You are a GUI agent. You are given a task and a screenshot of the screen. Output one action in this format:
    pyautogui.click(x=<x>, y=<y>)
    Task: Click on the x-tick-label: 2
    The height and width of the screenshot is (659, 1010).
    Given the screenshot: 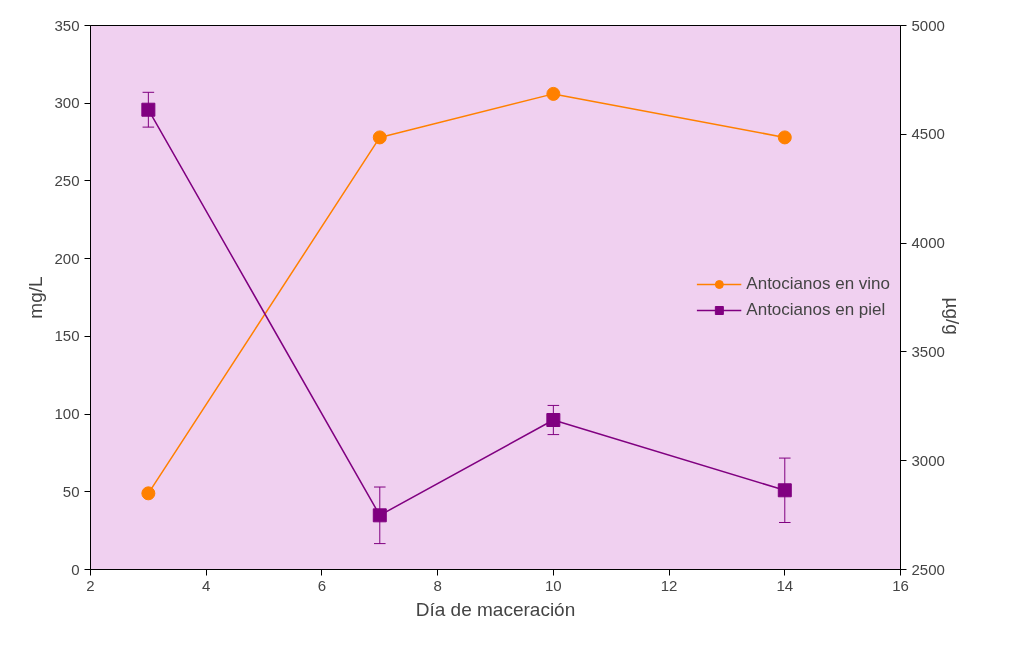 What is the action you would take?
    pyautogui.click(x=90, y=585)
    